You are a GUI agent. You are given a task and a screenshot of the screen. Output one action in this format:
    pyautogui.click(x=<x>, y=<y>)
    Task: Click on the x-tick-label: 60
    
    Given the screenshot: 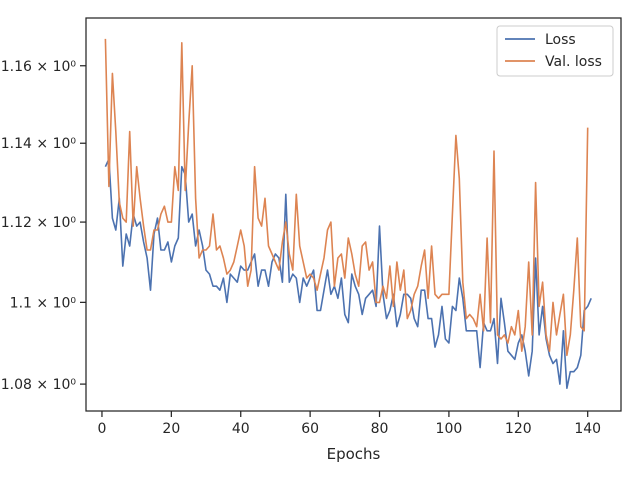 What is the action you would take?
    pyautogui.click(x=310, y=429)
    